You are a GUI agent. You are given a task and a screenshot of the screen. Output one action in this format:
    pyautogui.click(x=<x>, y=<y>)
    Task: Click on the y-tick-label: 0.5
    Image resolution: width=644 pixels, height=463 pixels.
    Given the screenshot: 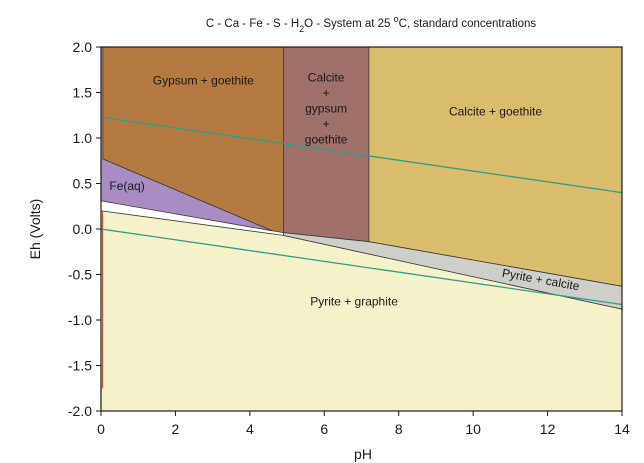 What is the action you would take?
    pyautogui.click(x=83, y=184)
    